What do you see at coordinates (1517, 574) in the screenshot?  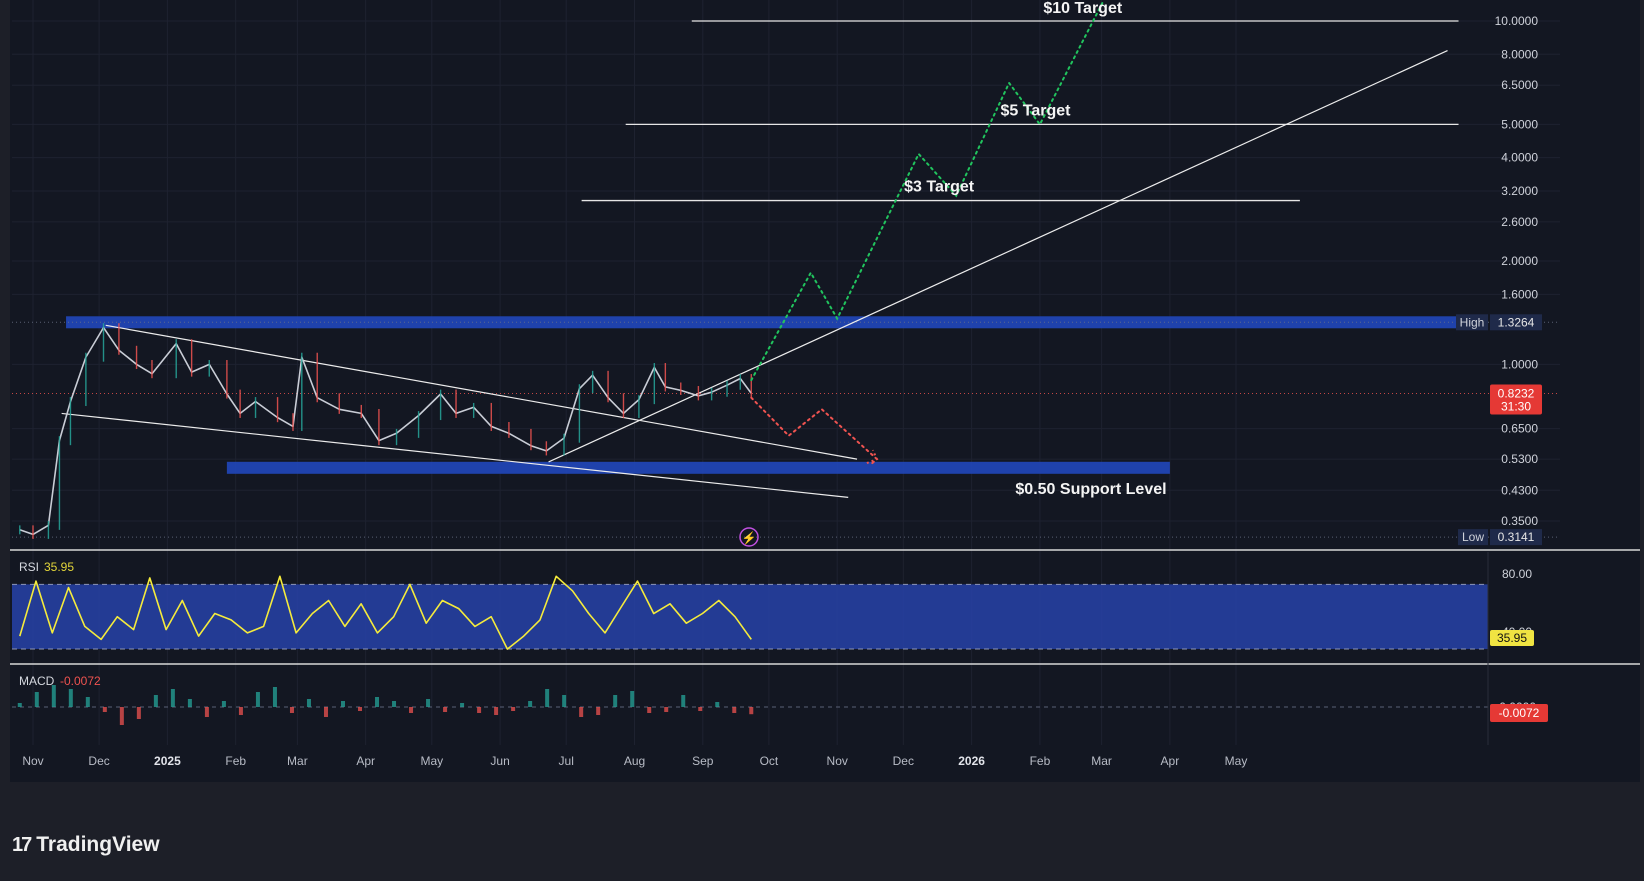 I see `rsi-tick-label: 80.00` at bounding box center [1517, 574].